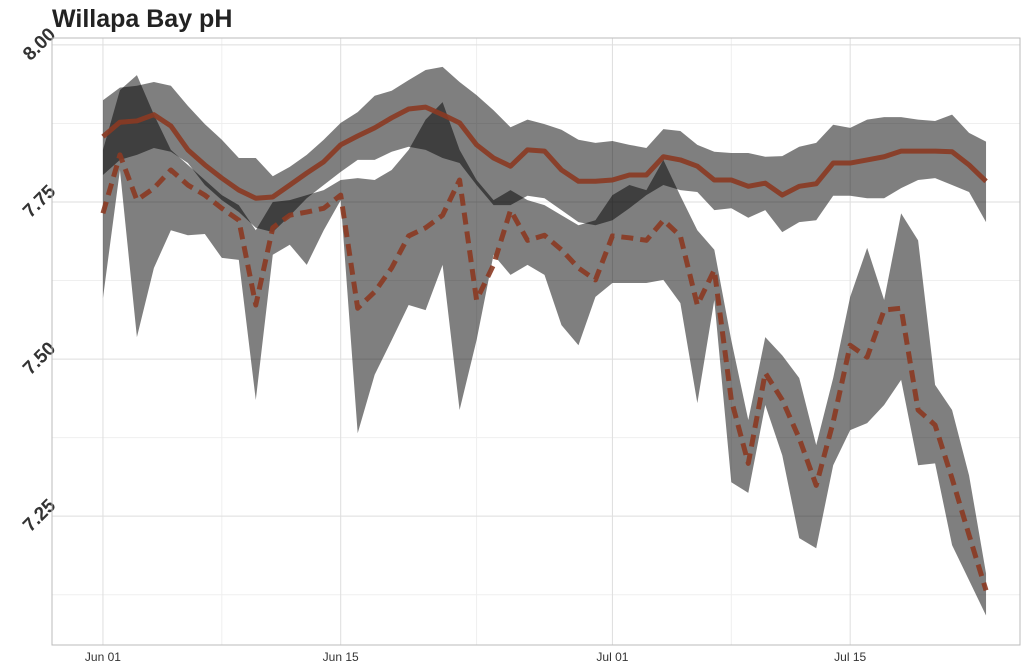 The height and width of the screenshot is (667, 1030). Describe the element at coordinates (544, 152) in the screenshot. I see `line` at that location.